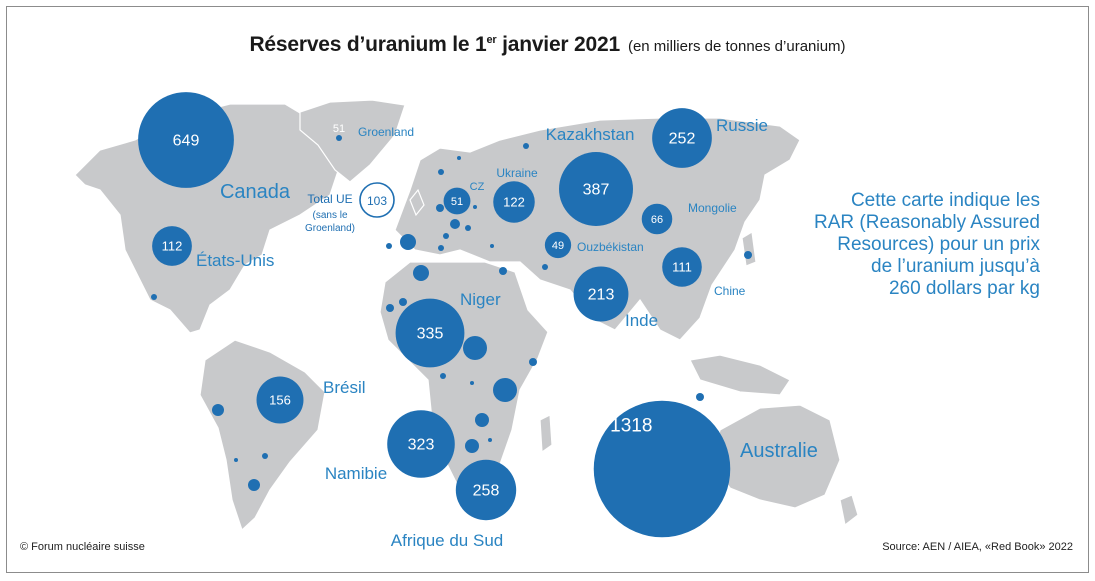  Describe the element at coordinates (356, 473) in the screenshot. I see `country-label: Namibie` at that location.